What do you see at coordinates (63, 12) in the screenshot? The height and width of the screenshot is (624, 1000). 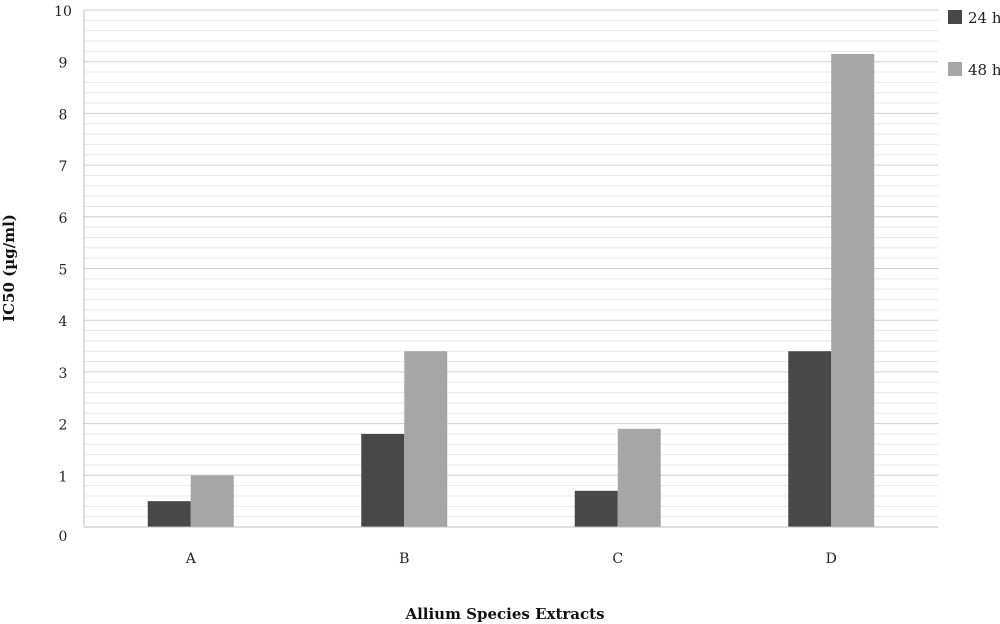 I see `y-tick-label: 10` at bounding box center [63, 12].